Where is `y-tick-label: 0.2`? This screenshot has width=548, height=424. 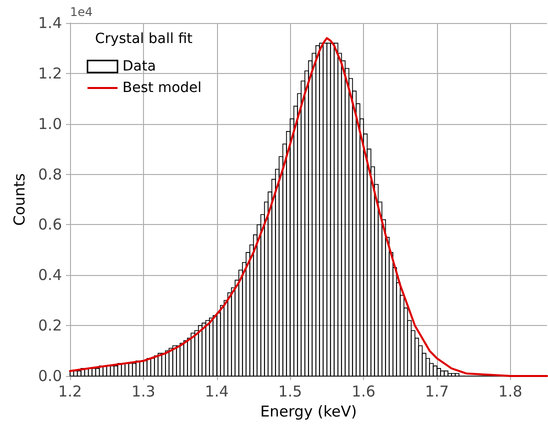
y-tick-label: 0.2 is located at coordinates (50, 325).